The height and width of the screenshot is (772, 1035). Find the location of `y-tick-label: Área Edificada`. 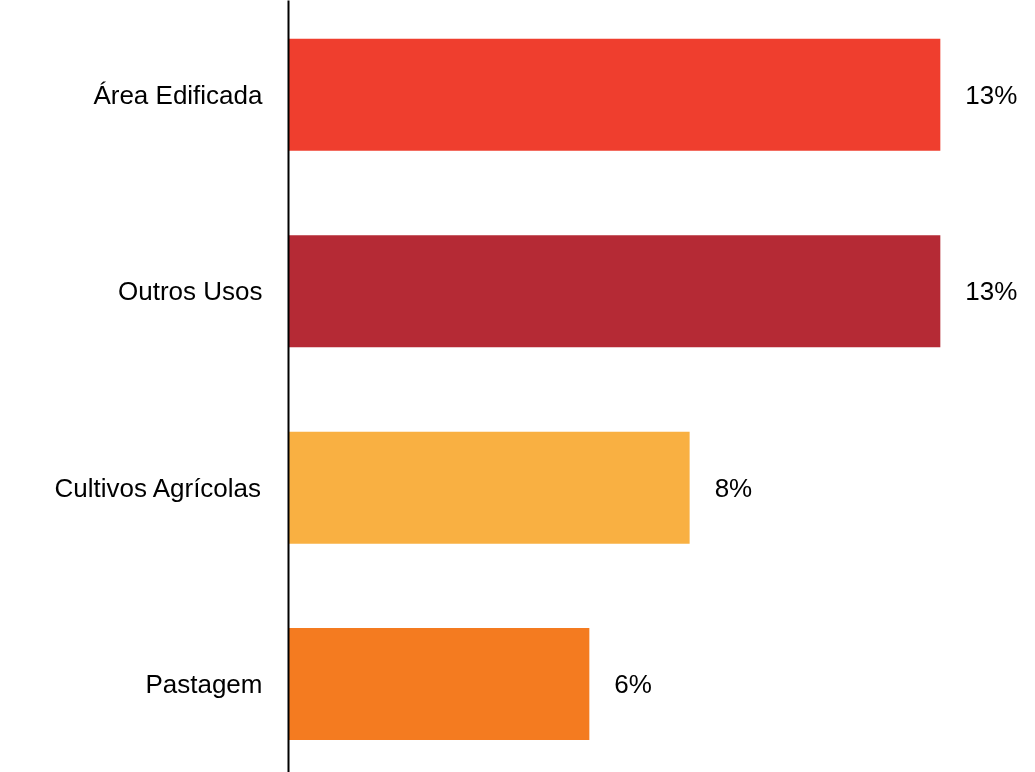

y-tick-label: Área Edificada is located at coordinates (178, 94).